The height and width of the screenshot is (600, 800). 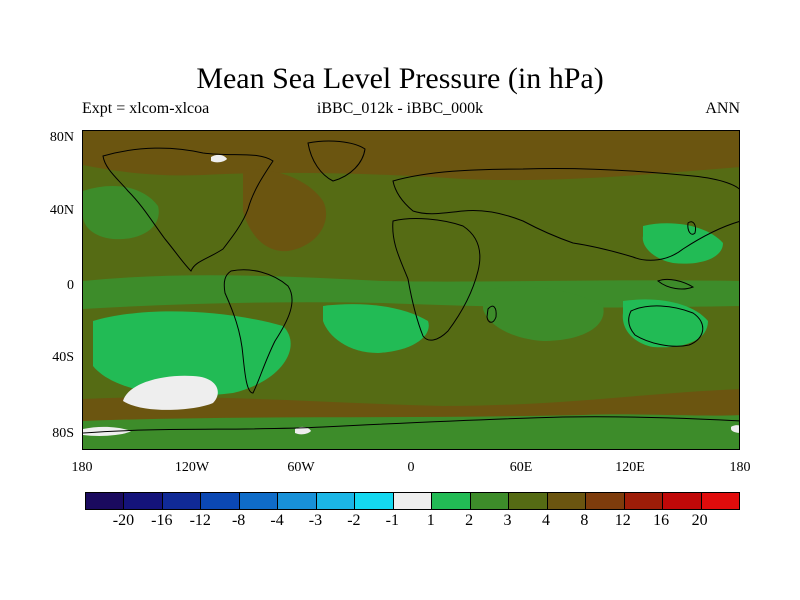 I want to click on west-pacific-green-region, so click(x=682, y=243).